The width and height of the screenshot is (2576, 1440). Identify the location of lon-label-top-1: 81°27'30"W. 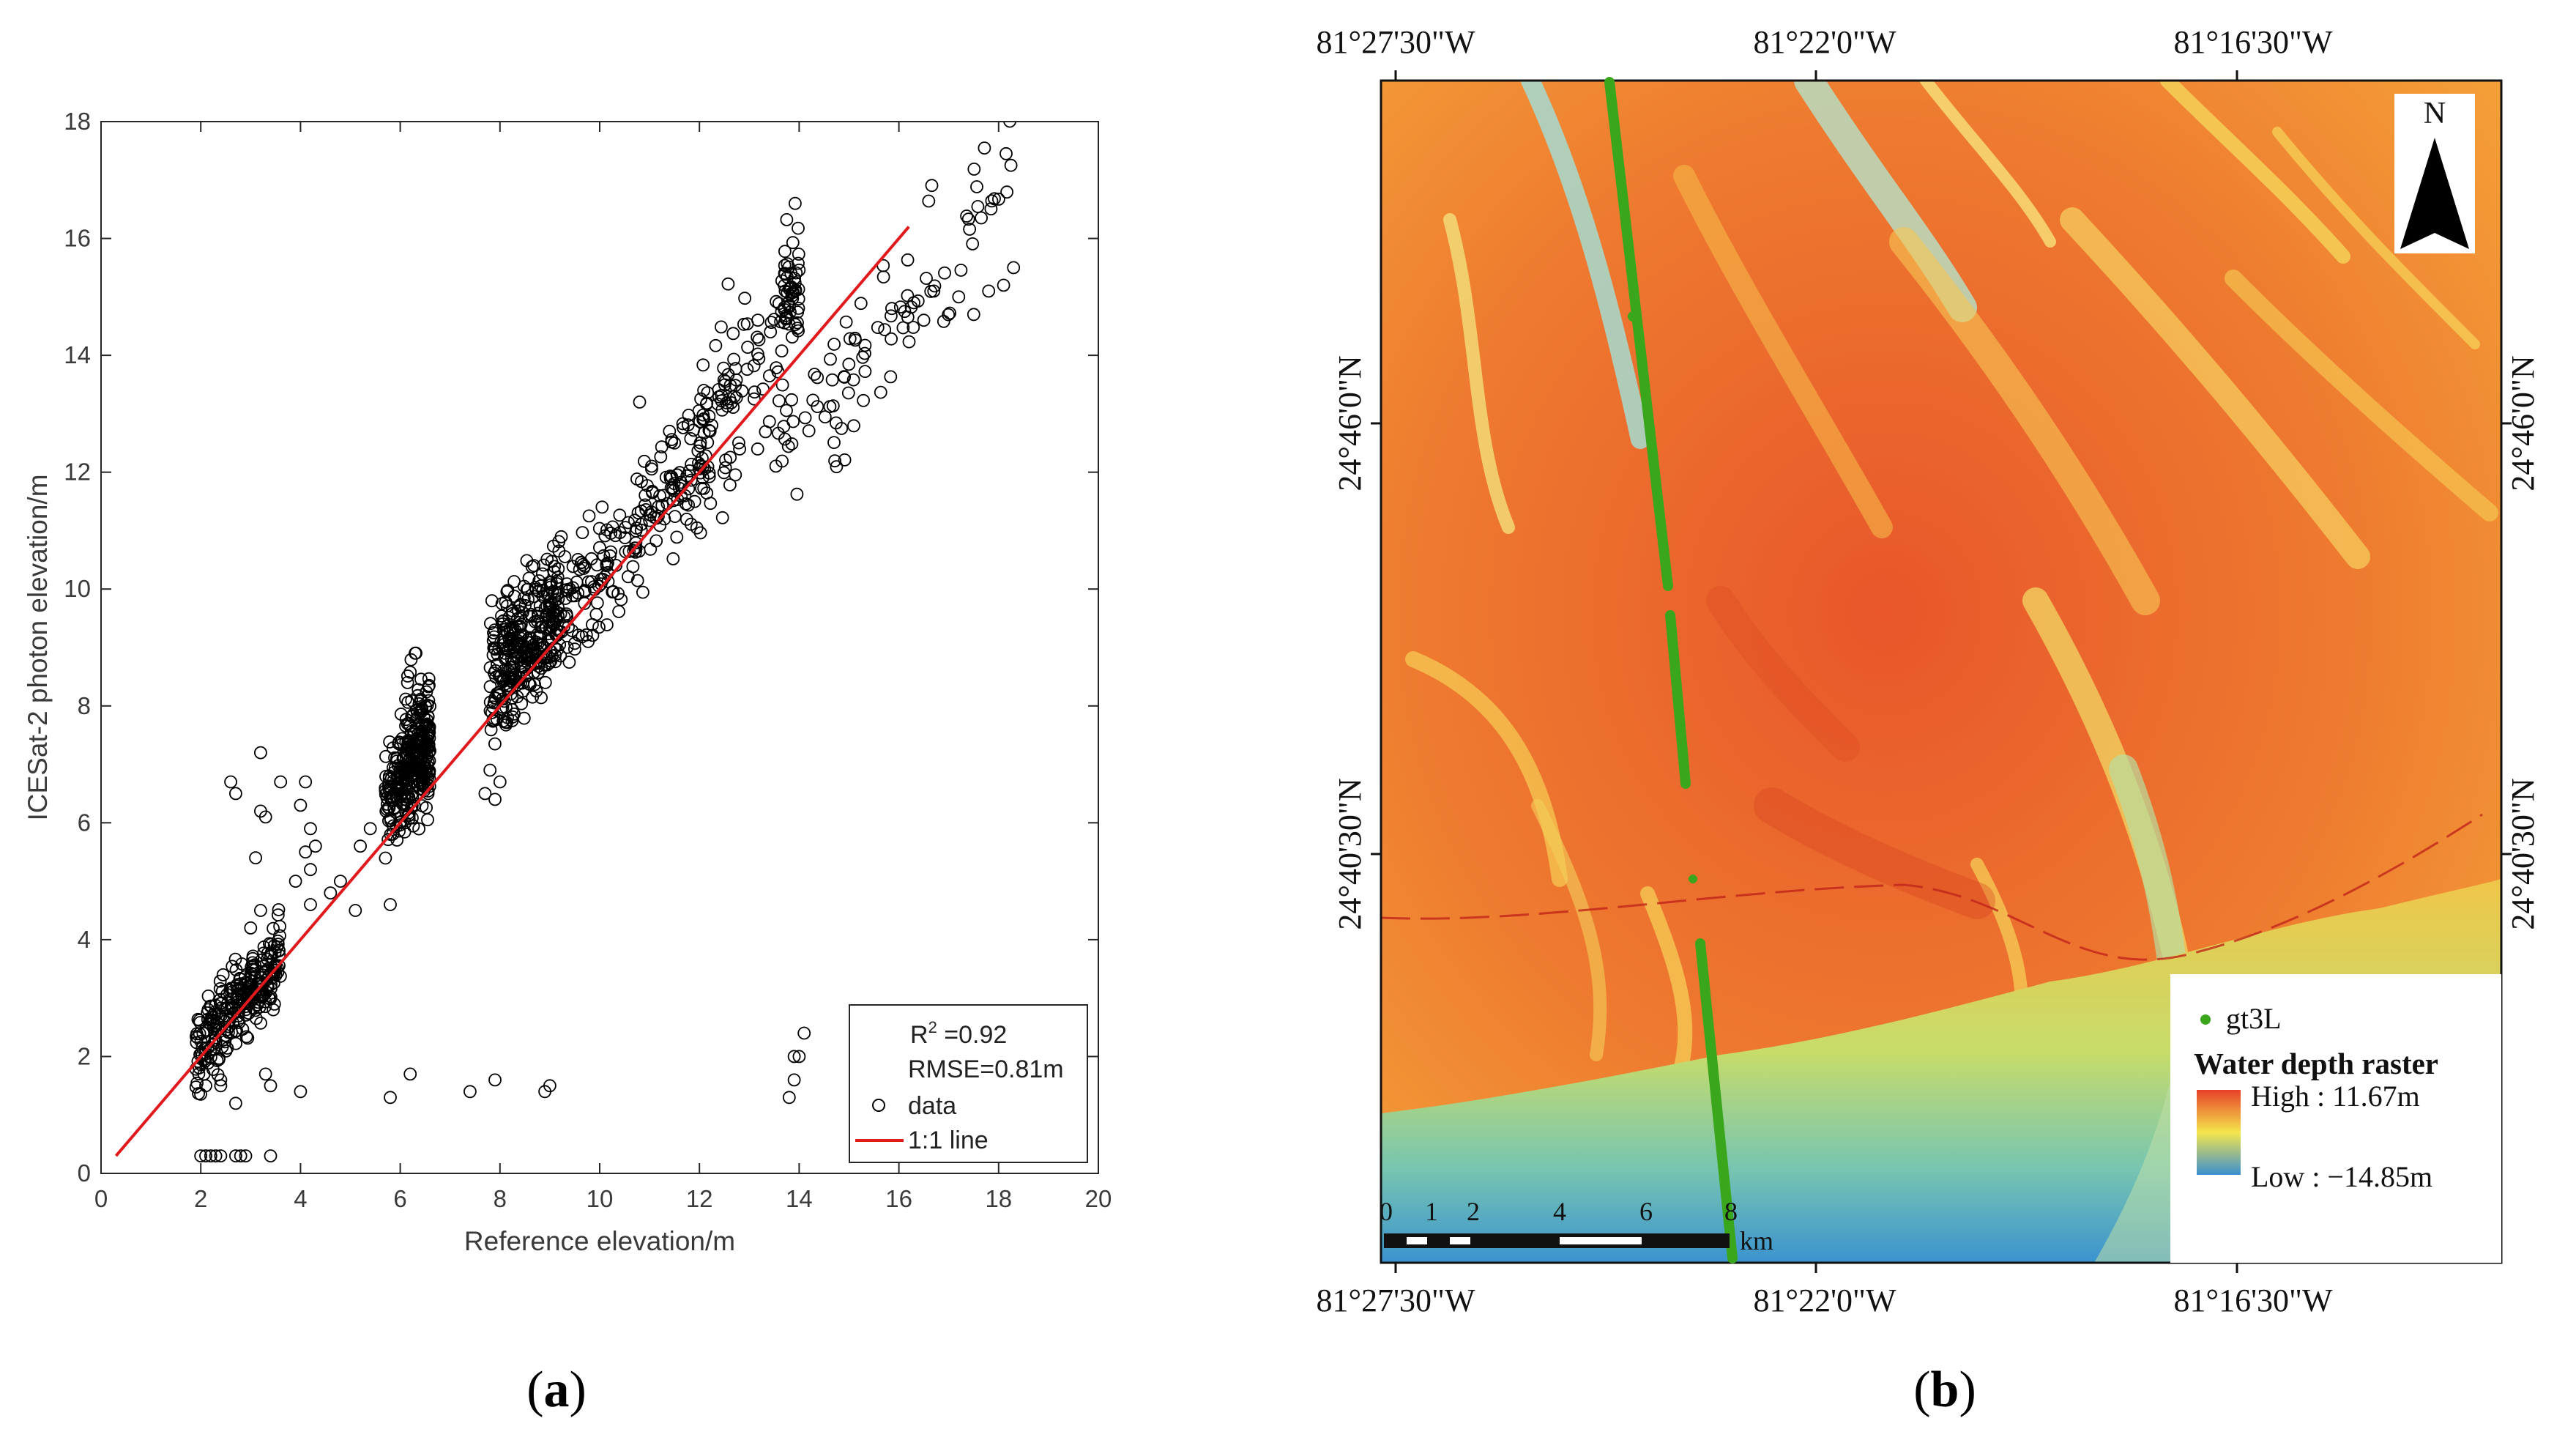
(1395, 42).